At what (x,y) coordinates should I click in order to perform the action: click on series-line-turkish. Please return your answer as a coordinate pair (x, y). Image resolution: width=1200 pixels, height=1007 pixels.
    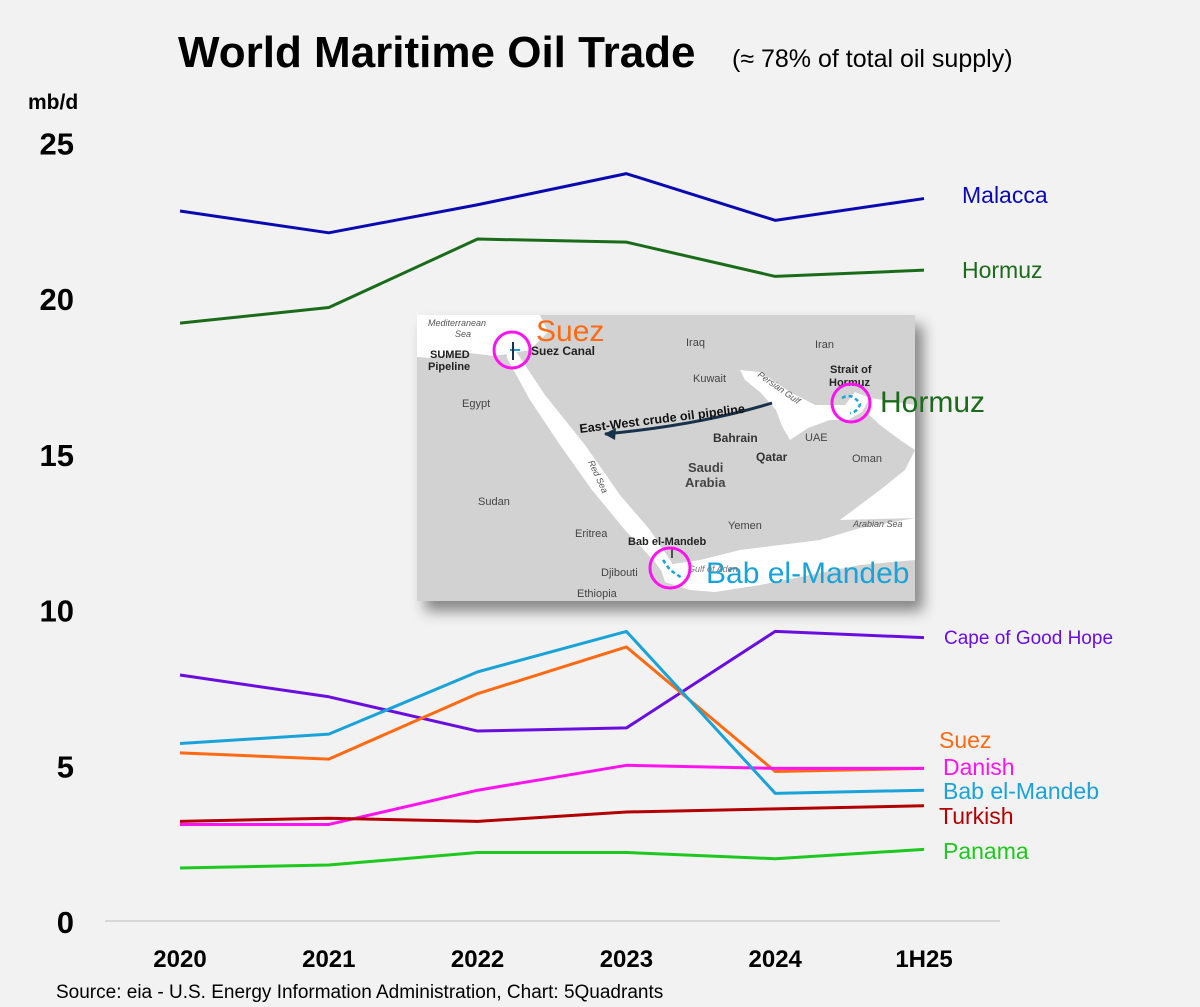
    Looking at the image, I should click on (552, 813).